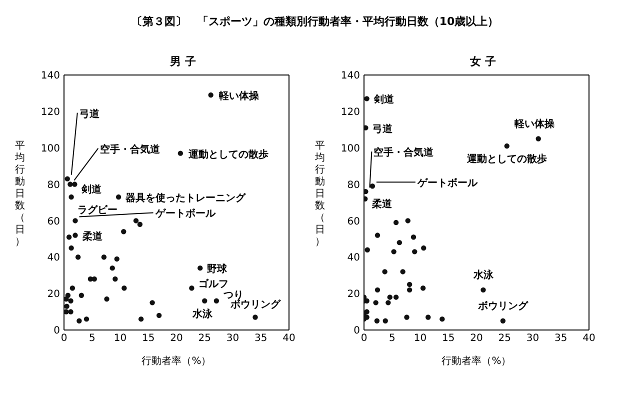 The image size is (630, 393). What do you see at coordinates (383, 100) in the screenshot?
I see `annotation: 剣道` at bounding box center [383, 100].